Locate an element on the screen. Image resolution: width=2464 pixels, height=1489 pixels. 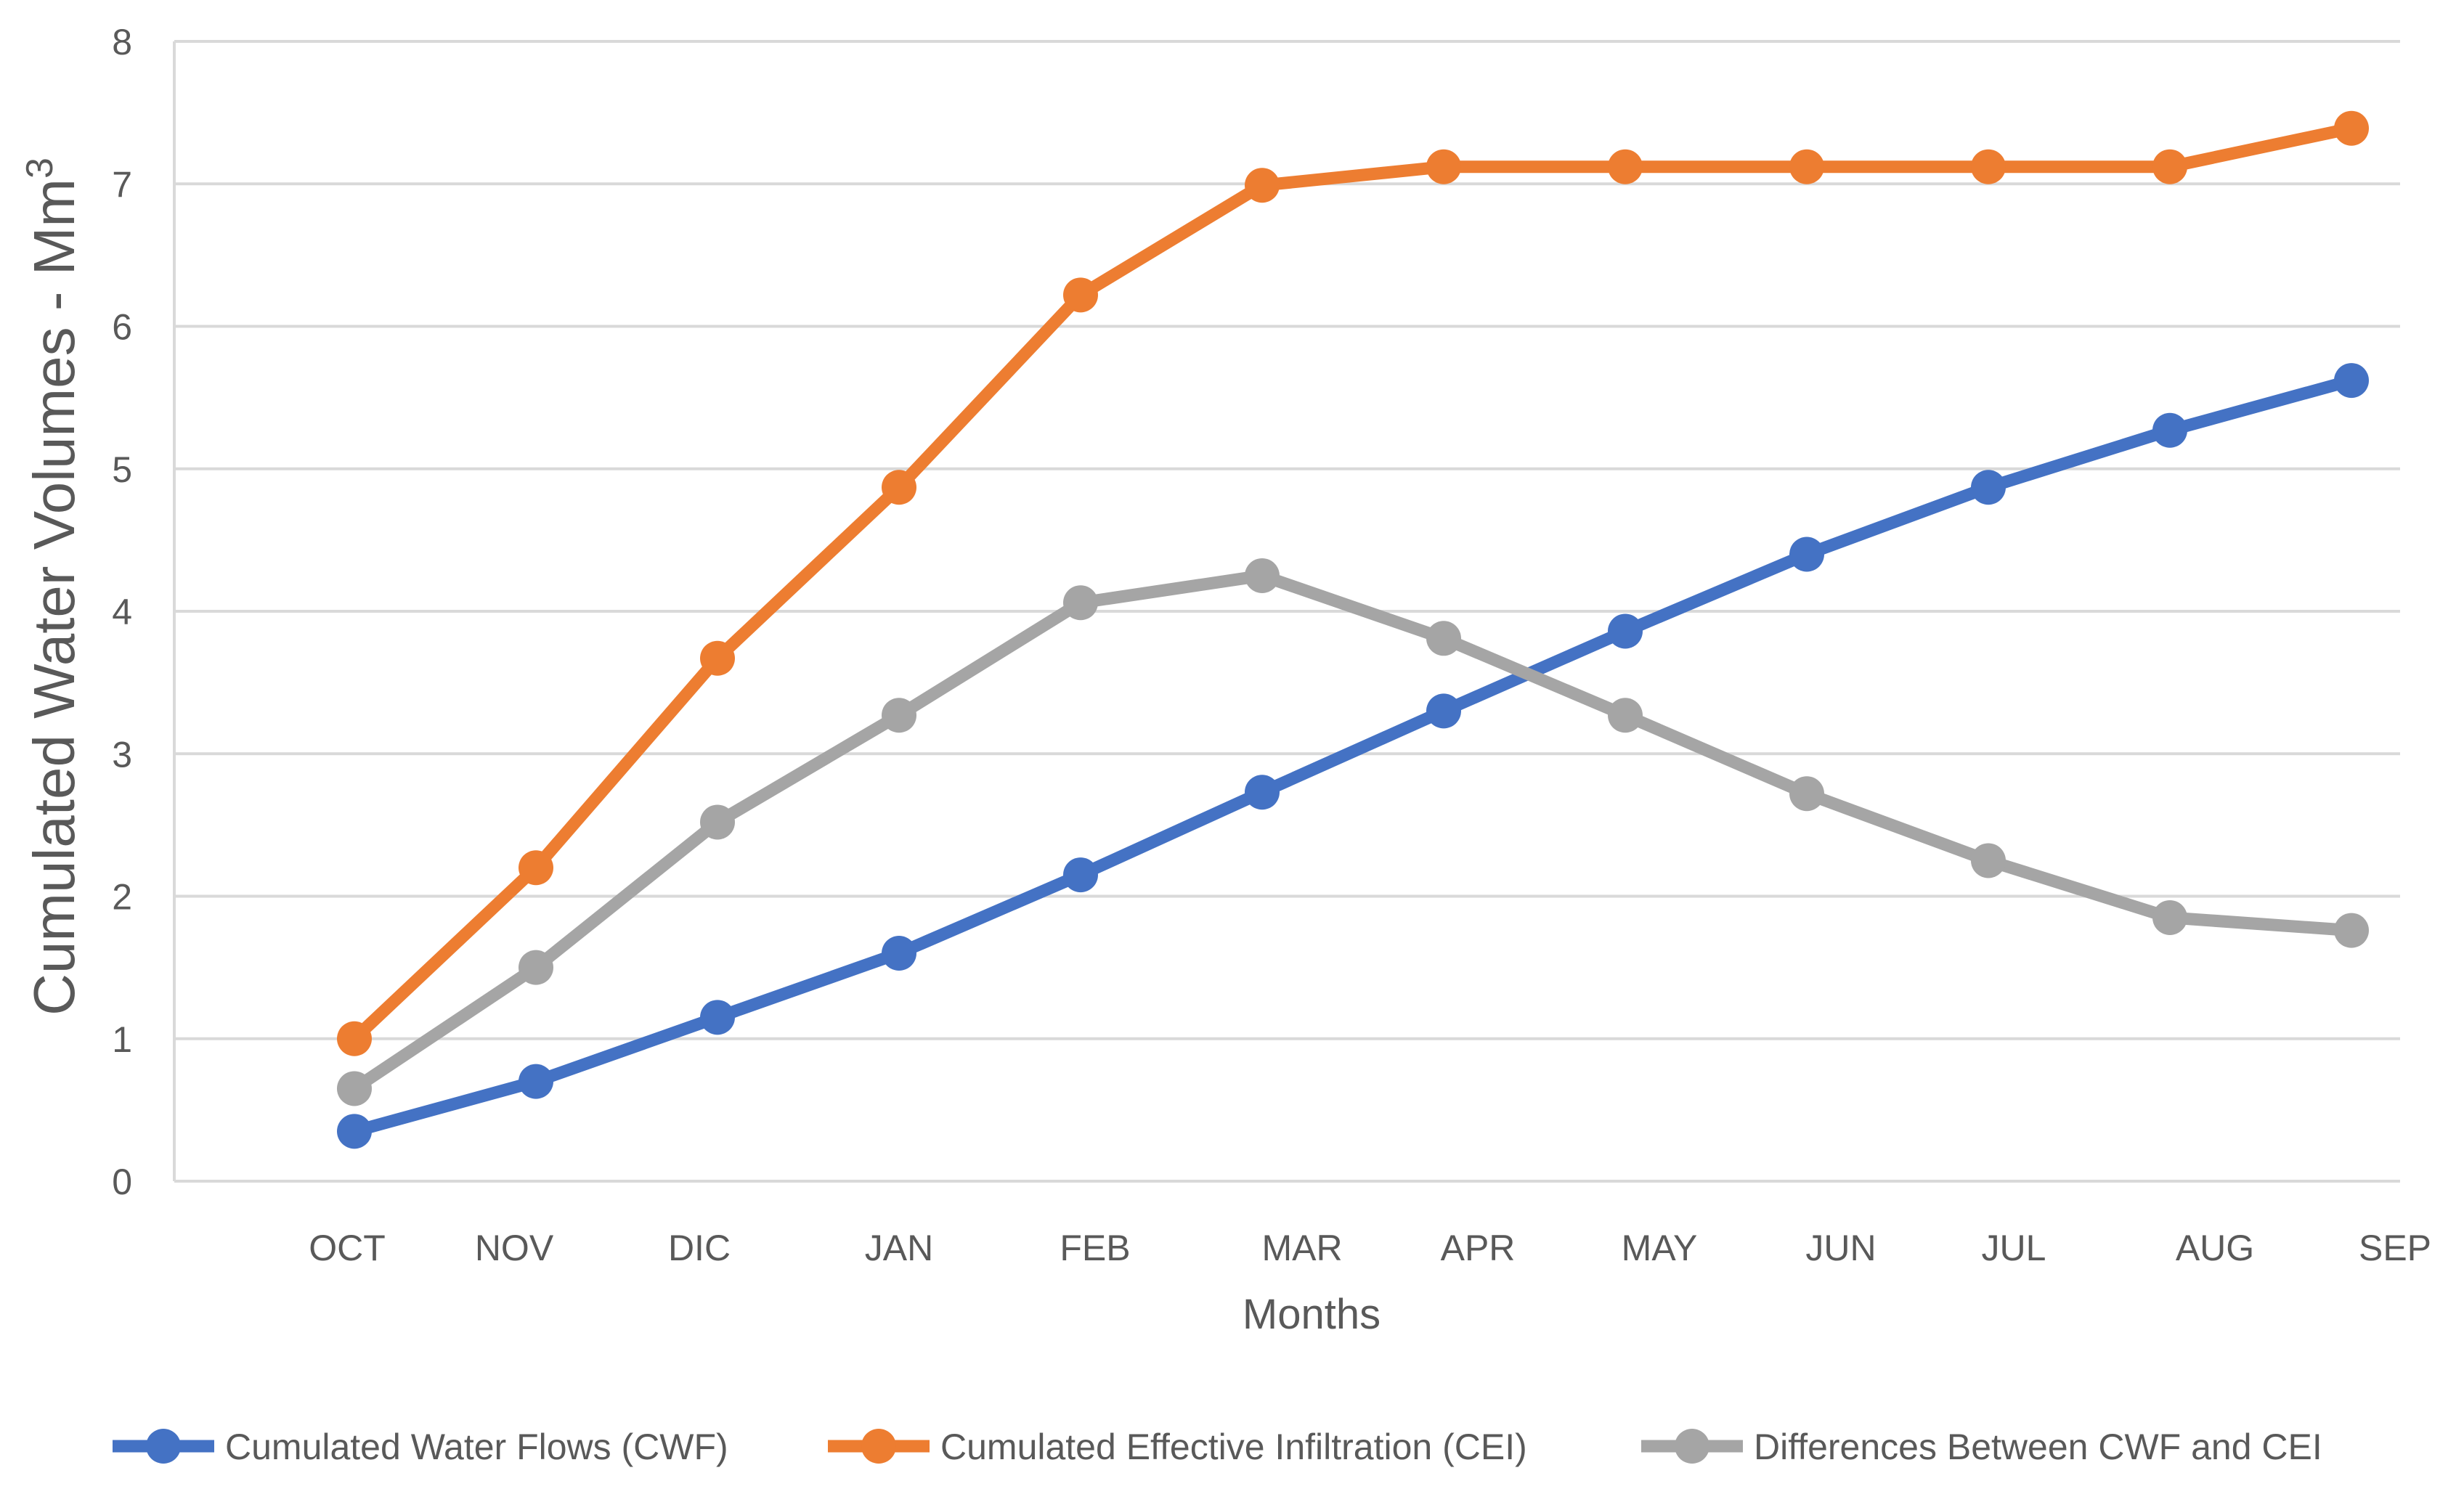
series-2-point-dic is located at coordinates (717, 658).